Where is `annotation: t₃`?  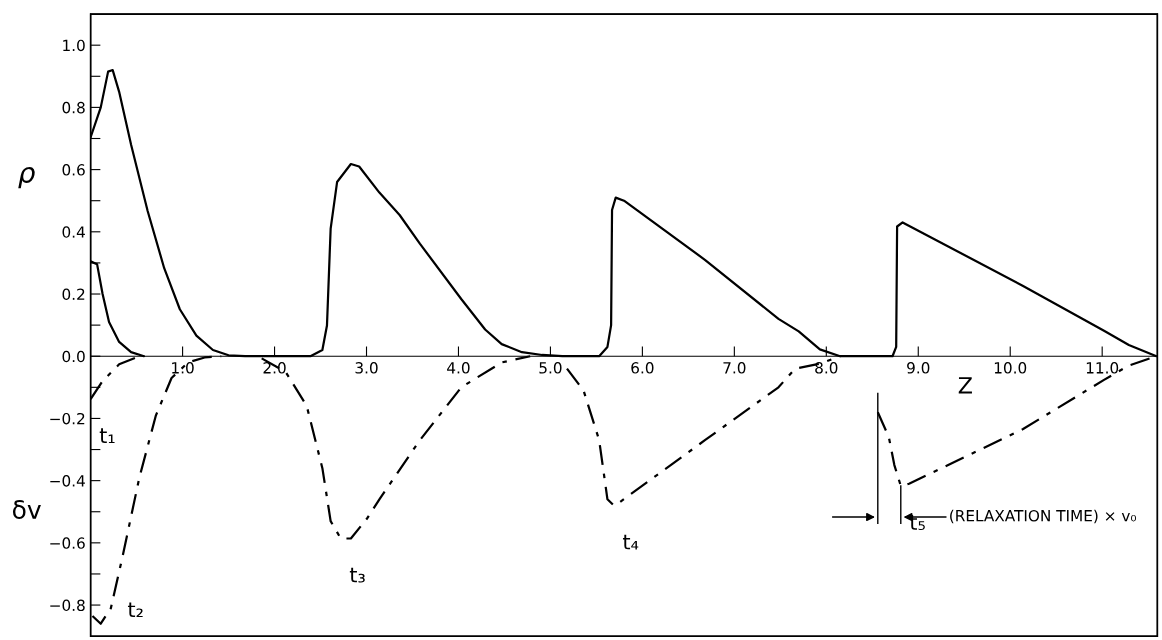 annotation: t₃ is located at coordinates (357, 575).